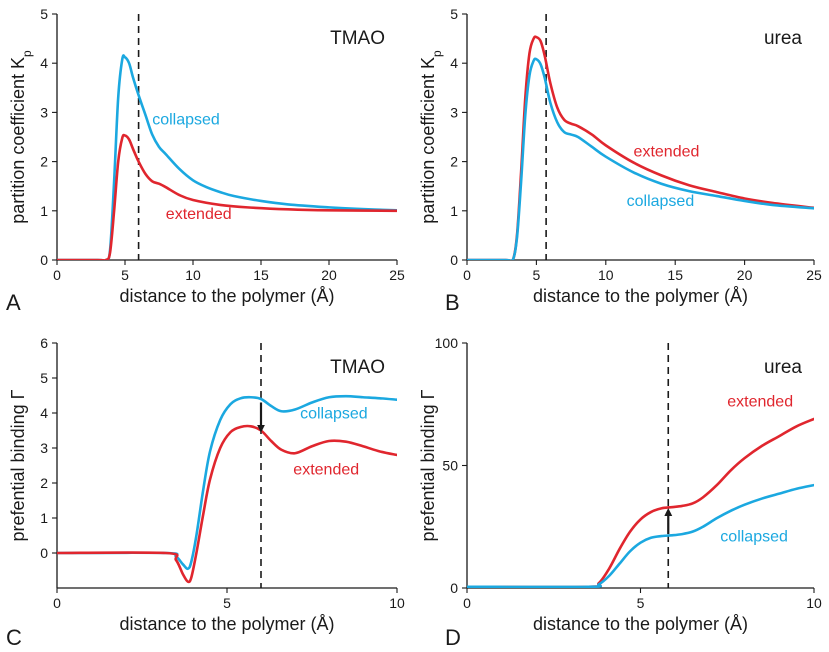  I want to click on panel-letter: D, so click(453, 637).